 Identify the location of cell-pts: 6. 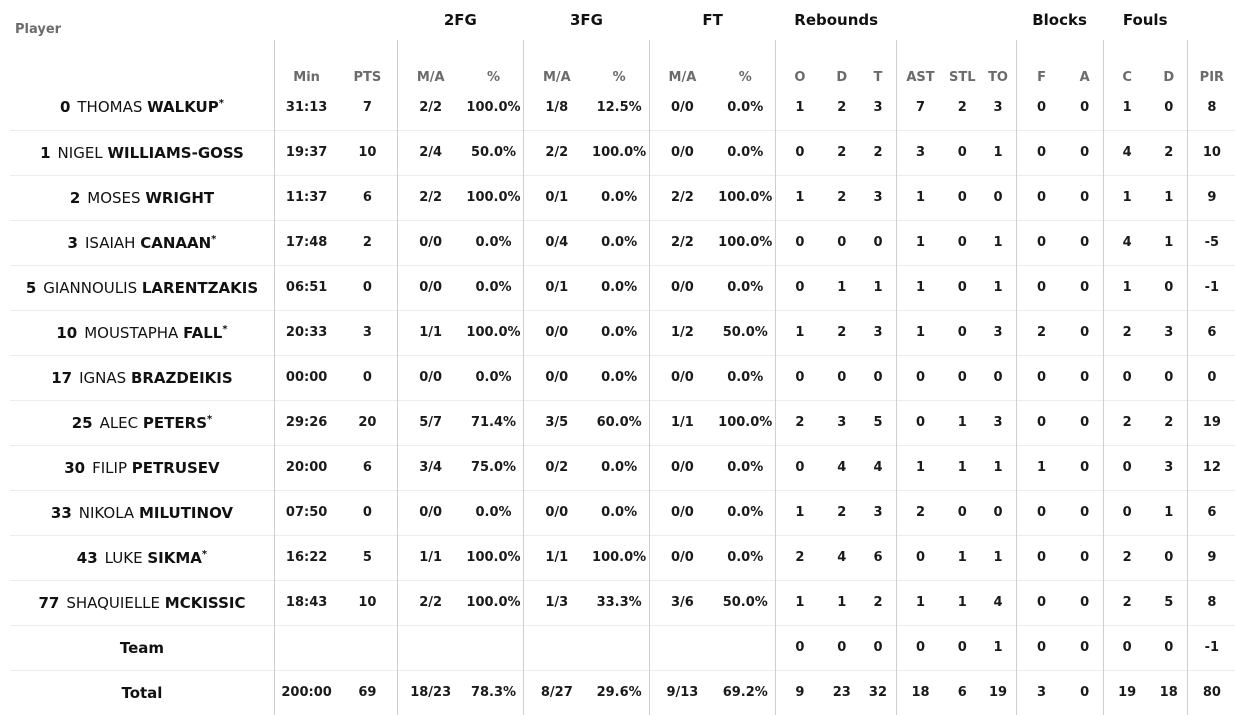
(368, 197).